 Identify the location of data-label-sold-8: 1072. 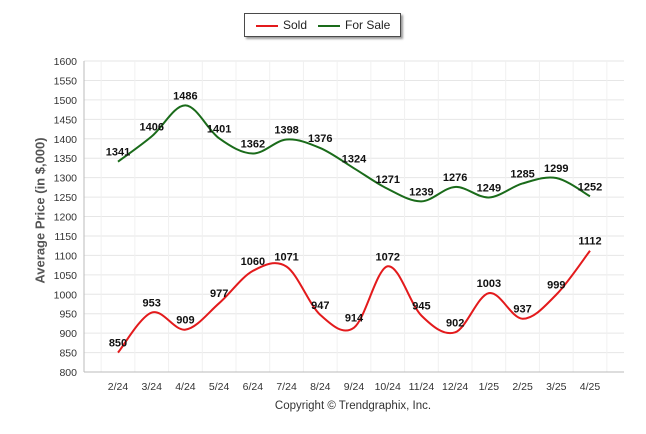
(387, 257).